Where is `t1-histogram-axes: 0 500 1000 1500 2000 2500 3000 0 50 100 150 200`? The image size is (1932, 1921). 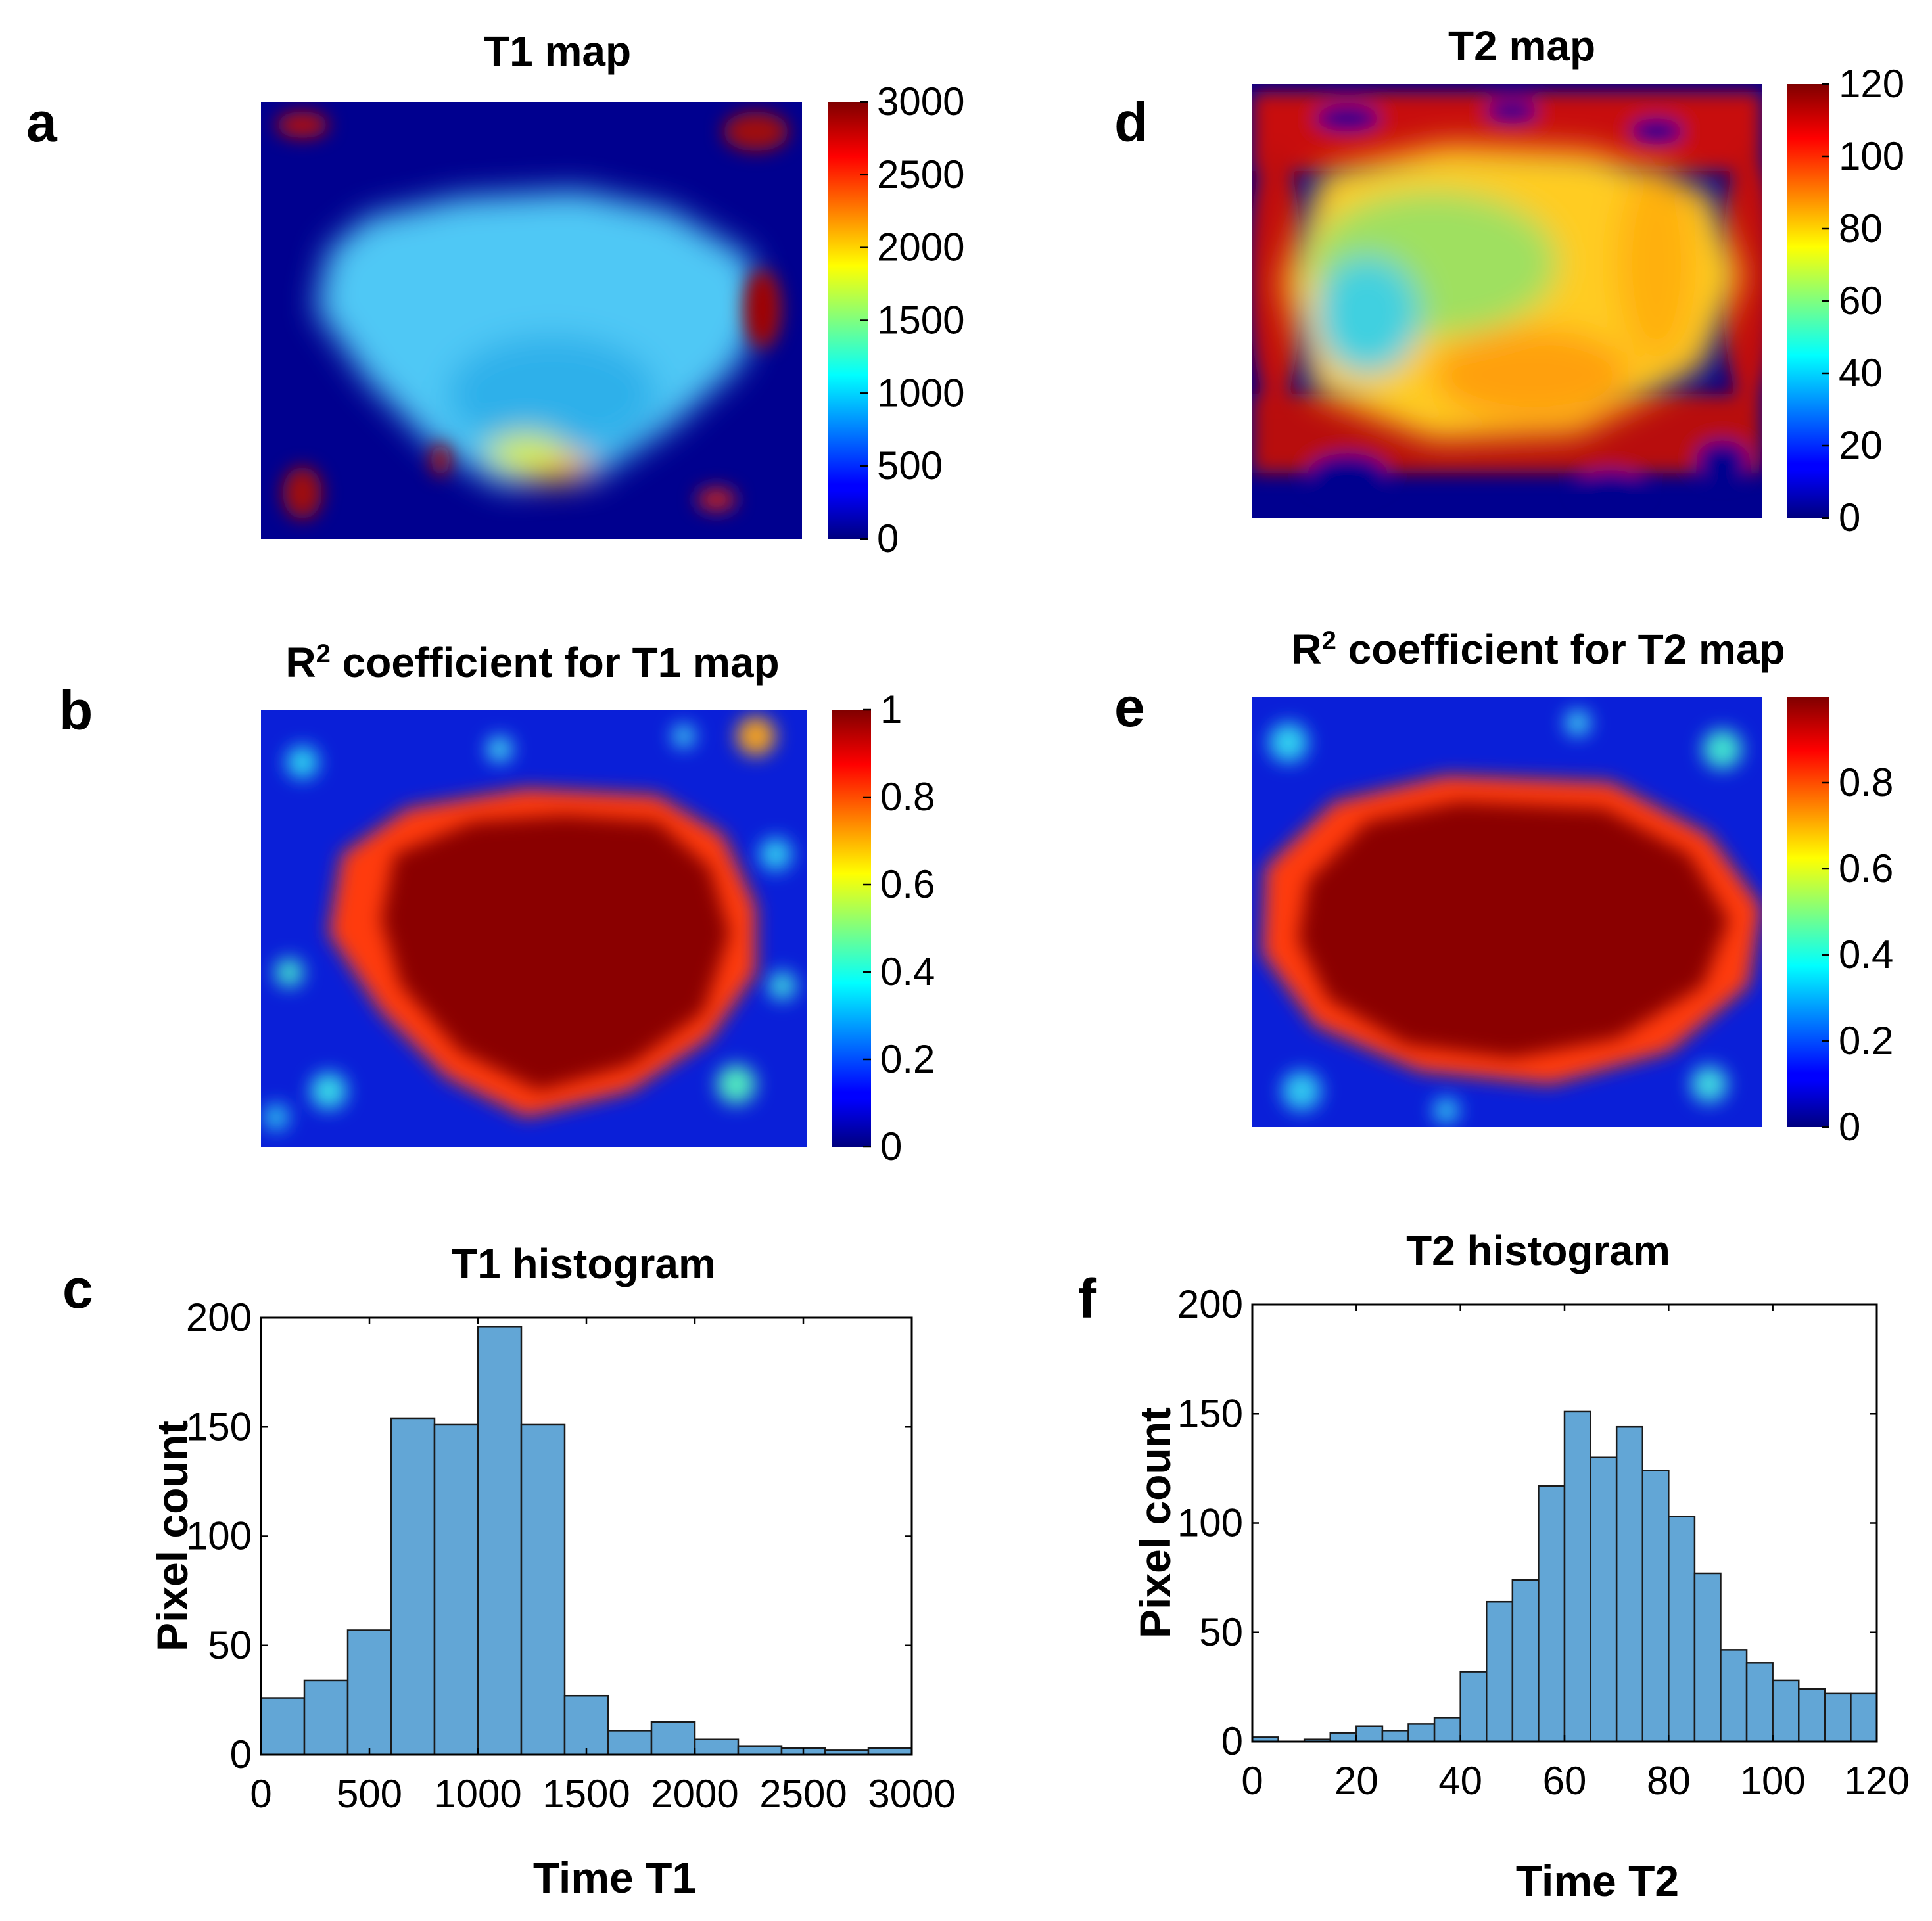
t1-histogram-axes: 0 500 1000 1500 2000 2500 3000 0 50 100 150 200 is located at coordinates (571, 1555).